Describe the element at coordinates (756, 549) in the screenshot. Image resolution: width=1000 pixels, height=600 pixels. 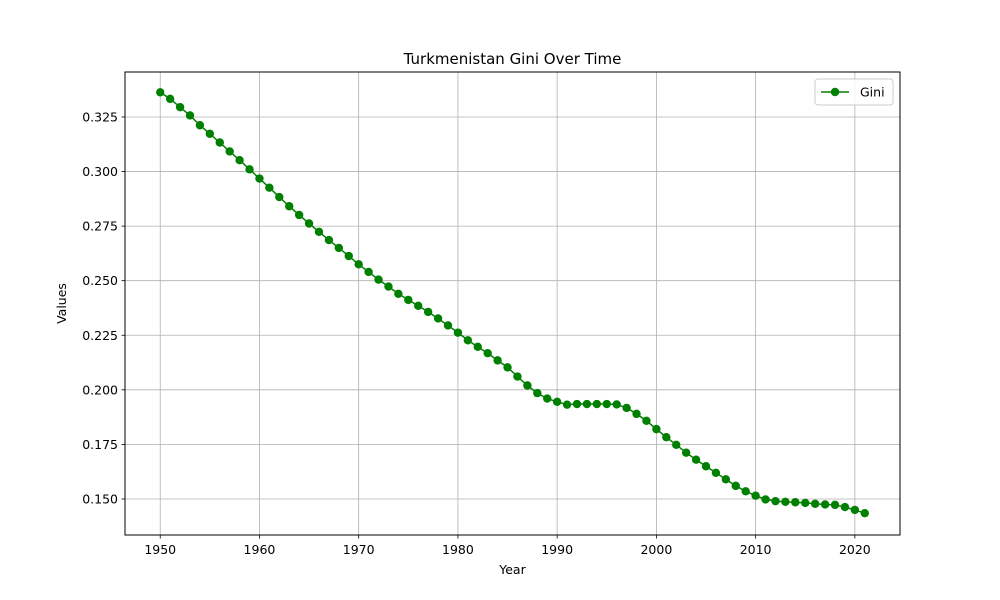
I see `x-tick-label: 2010` at that location.